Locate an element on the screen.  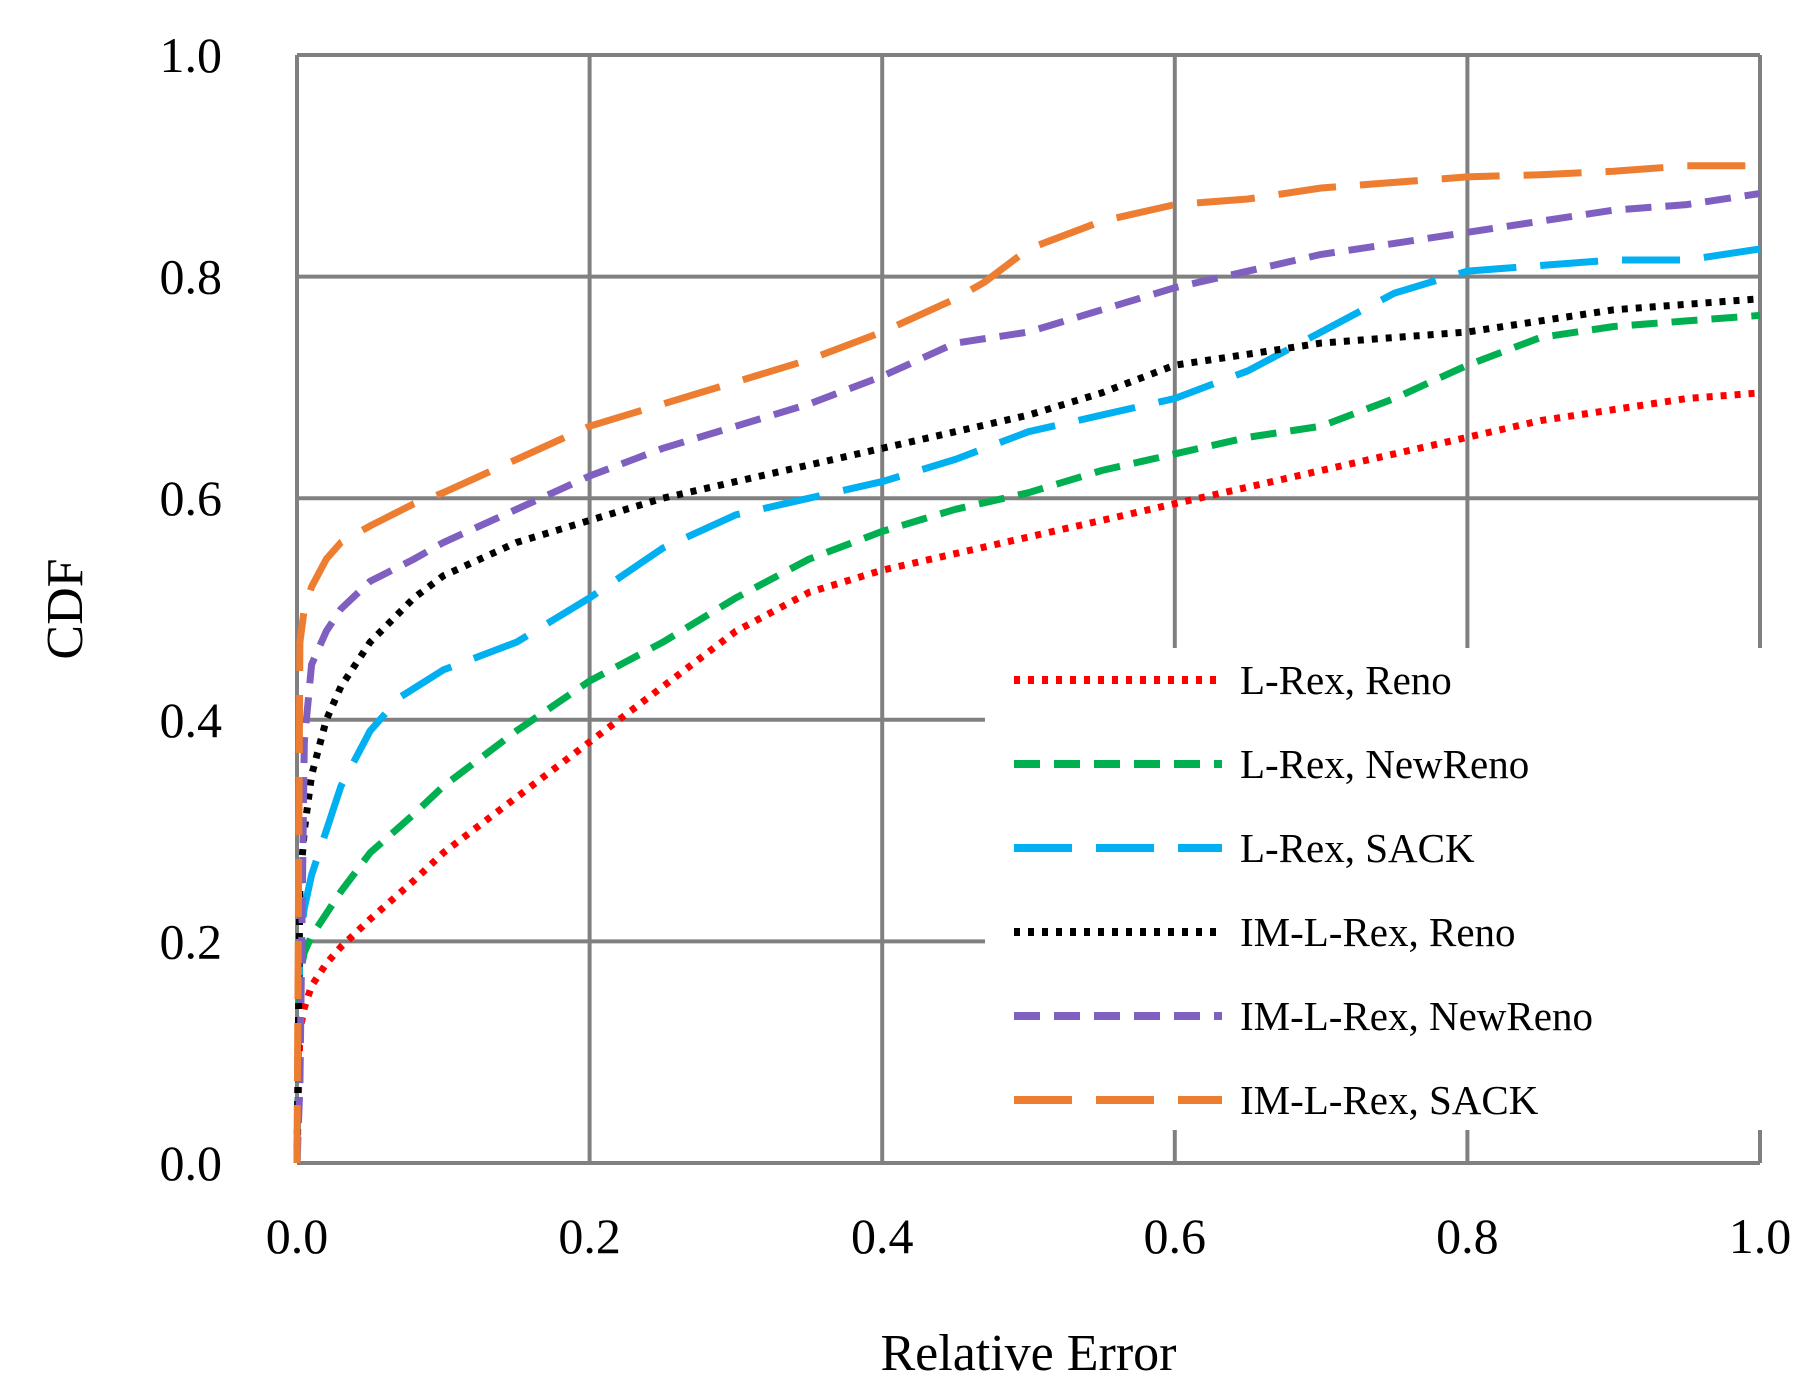
y-tick-label: 0.8 is located at coordinates (191, 277).